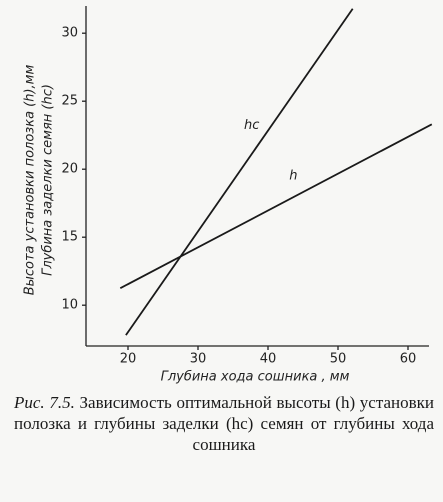 This screenshot has width=443, height=502. Describe the element at coordinates (251, 125) in the screenshot. I see `series-label: hc` at that location.